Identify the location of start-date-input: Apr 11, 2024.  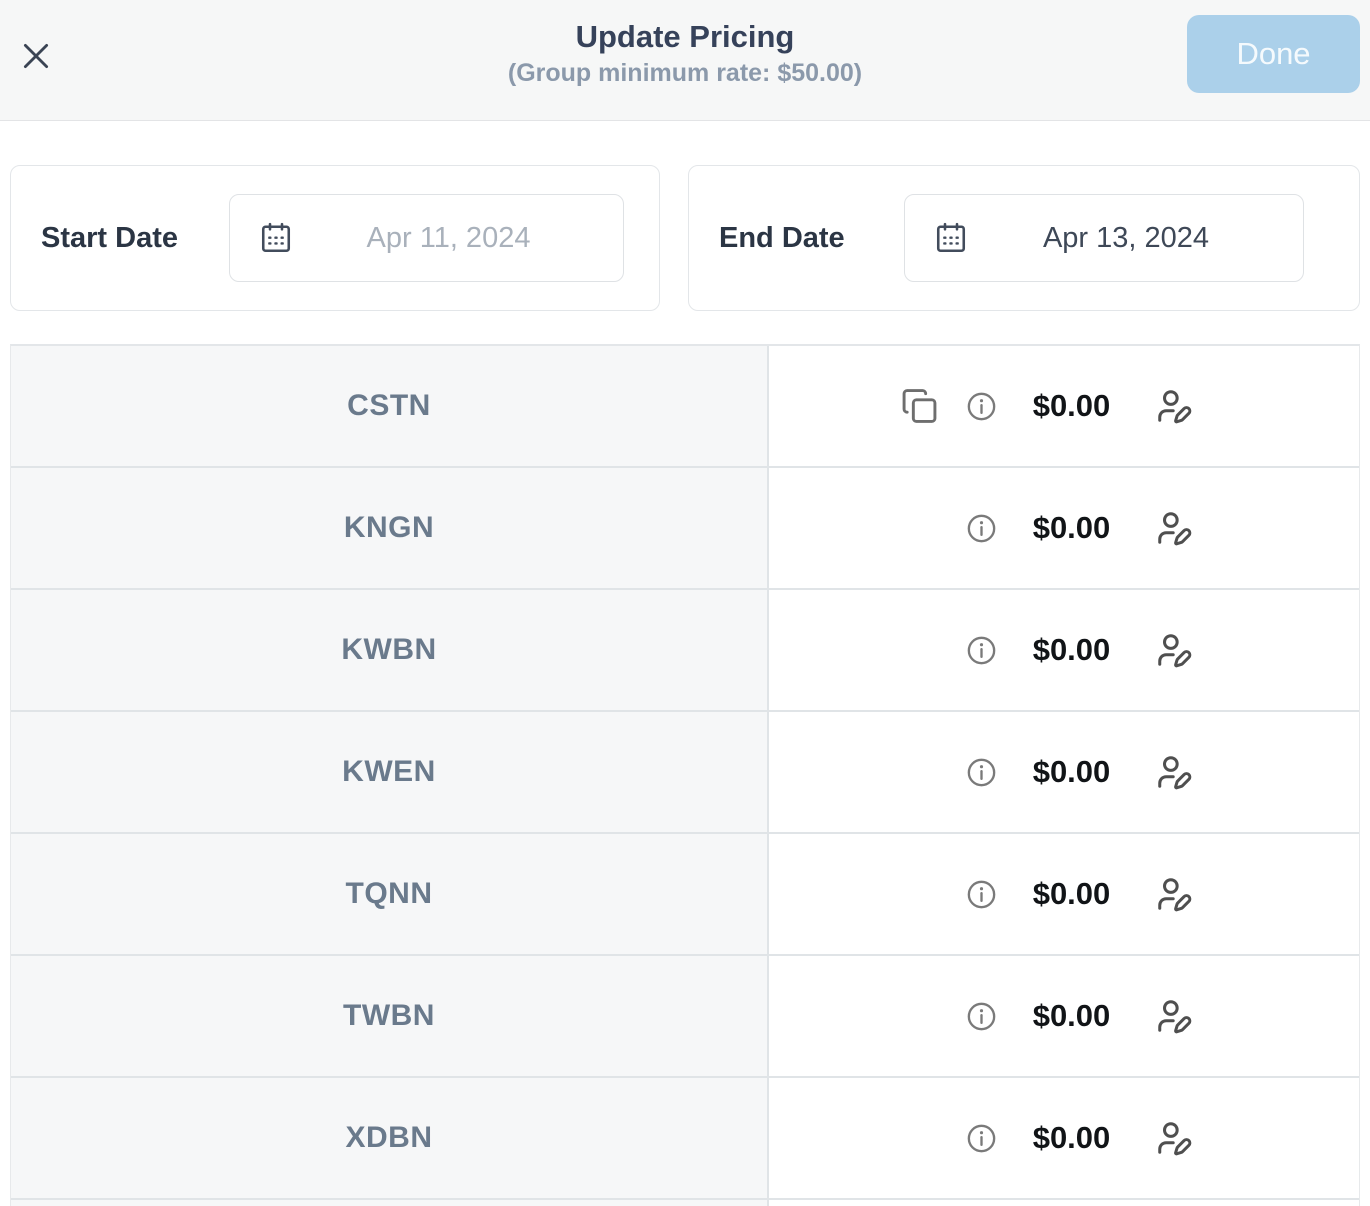
(426, 238).